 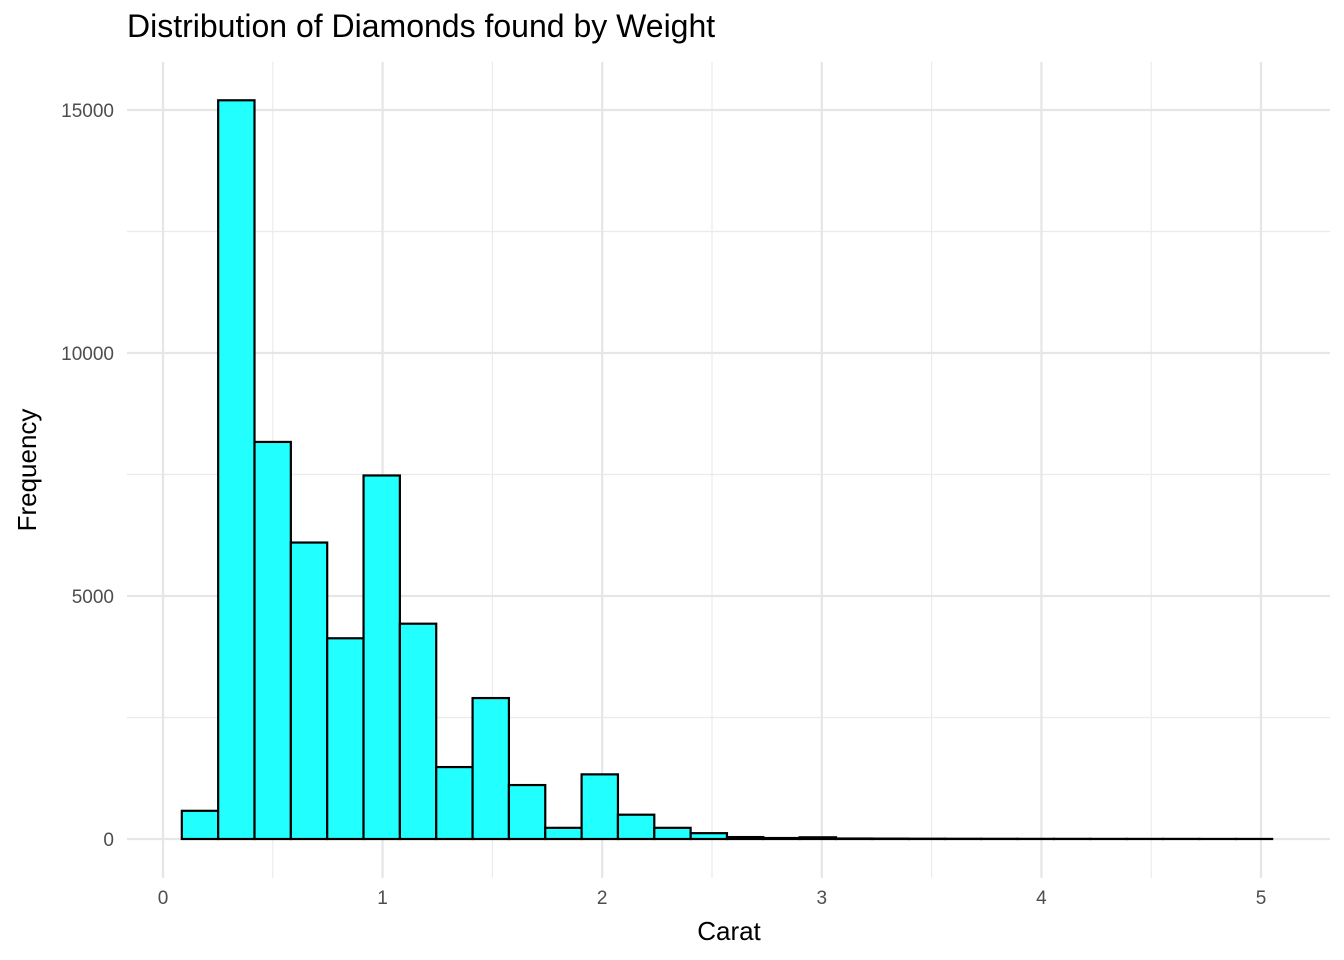 What do you see at coordinates (421, 26) in the screenshot?
I see `chart-title: Distribution of Diamonds found by Weight` at bounding box center [421, 26].